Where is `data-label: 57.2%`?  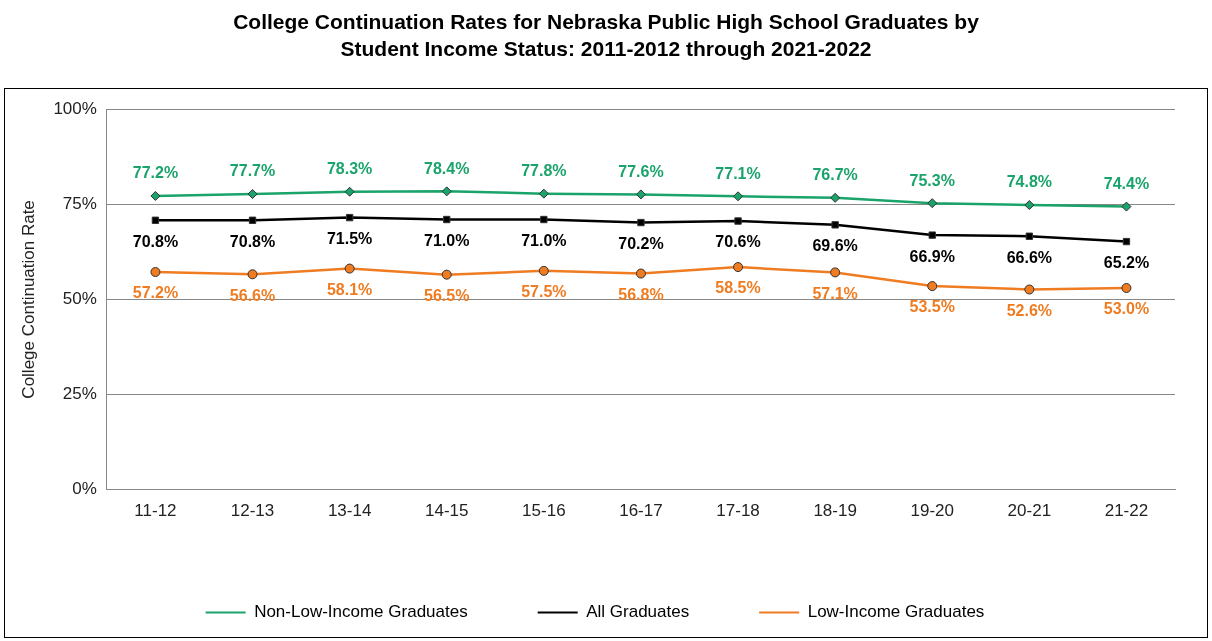 data-label: 57.2% is located at coordinates (155, 293).